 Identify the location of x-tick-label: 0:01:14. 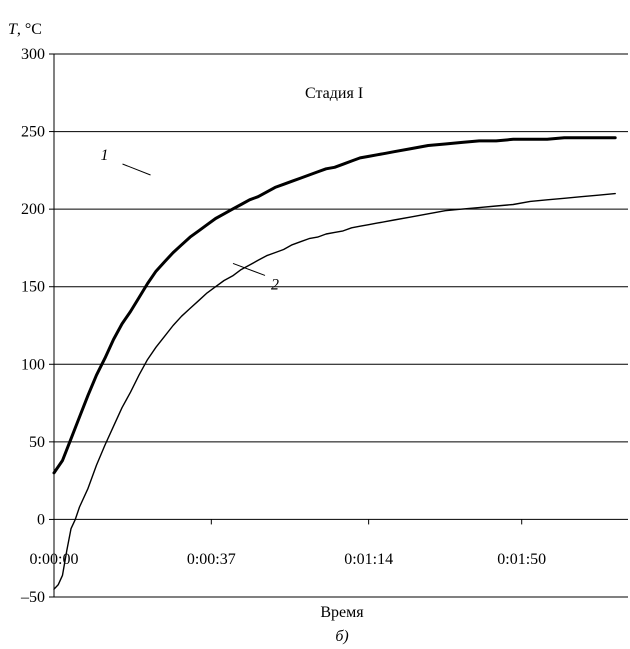
(368, 559).